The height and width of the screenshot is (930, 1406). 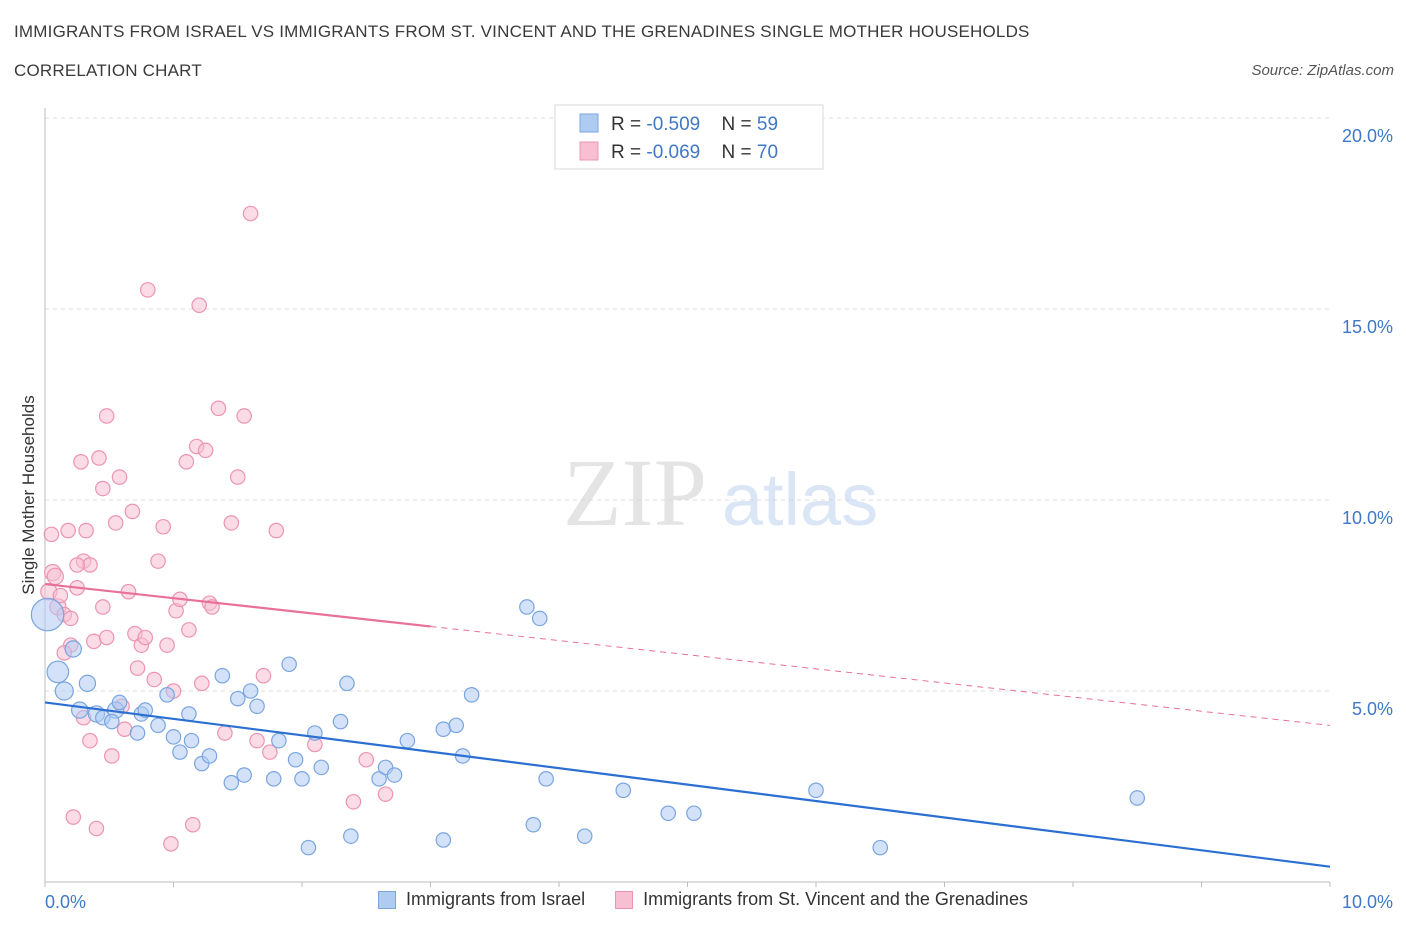 I want to click on stats-n-label-svg: N =, so click(x=739, y=152).